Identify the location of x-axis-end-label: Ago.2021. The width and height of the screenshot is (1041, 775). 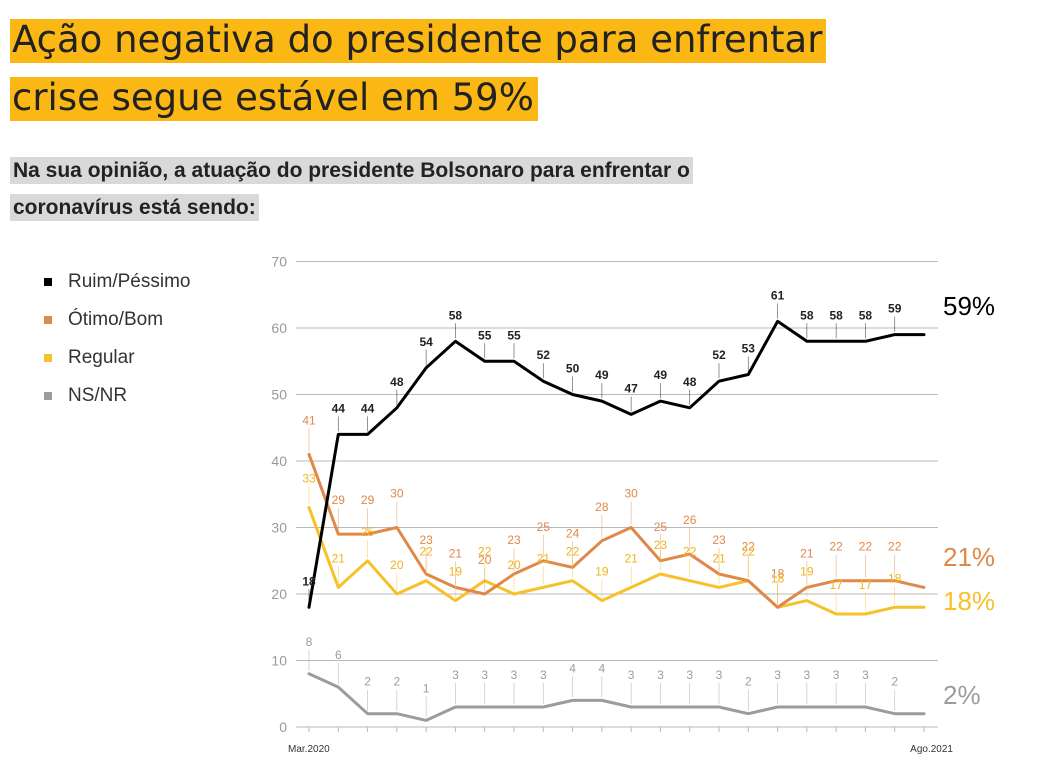
(931, 749).